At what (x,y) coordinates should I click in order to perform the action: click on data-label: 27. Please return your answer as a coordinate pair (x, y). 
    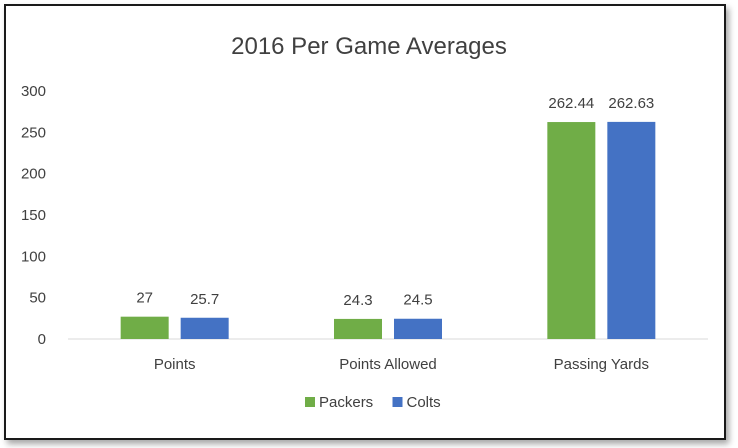
    Looking at the image, I should click on (144, 298).